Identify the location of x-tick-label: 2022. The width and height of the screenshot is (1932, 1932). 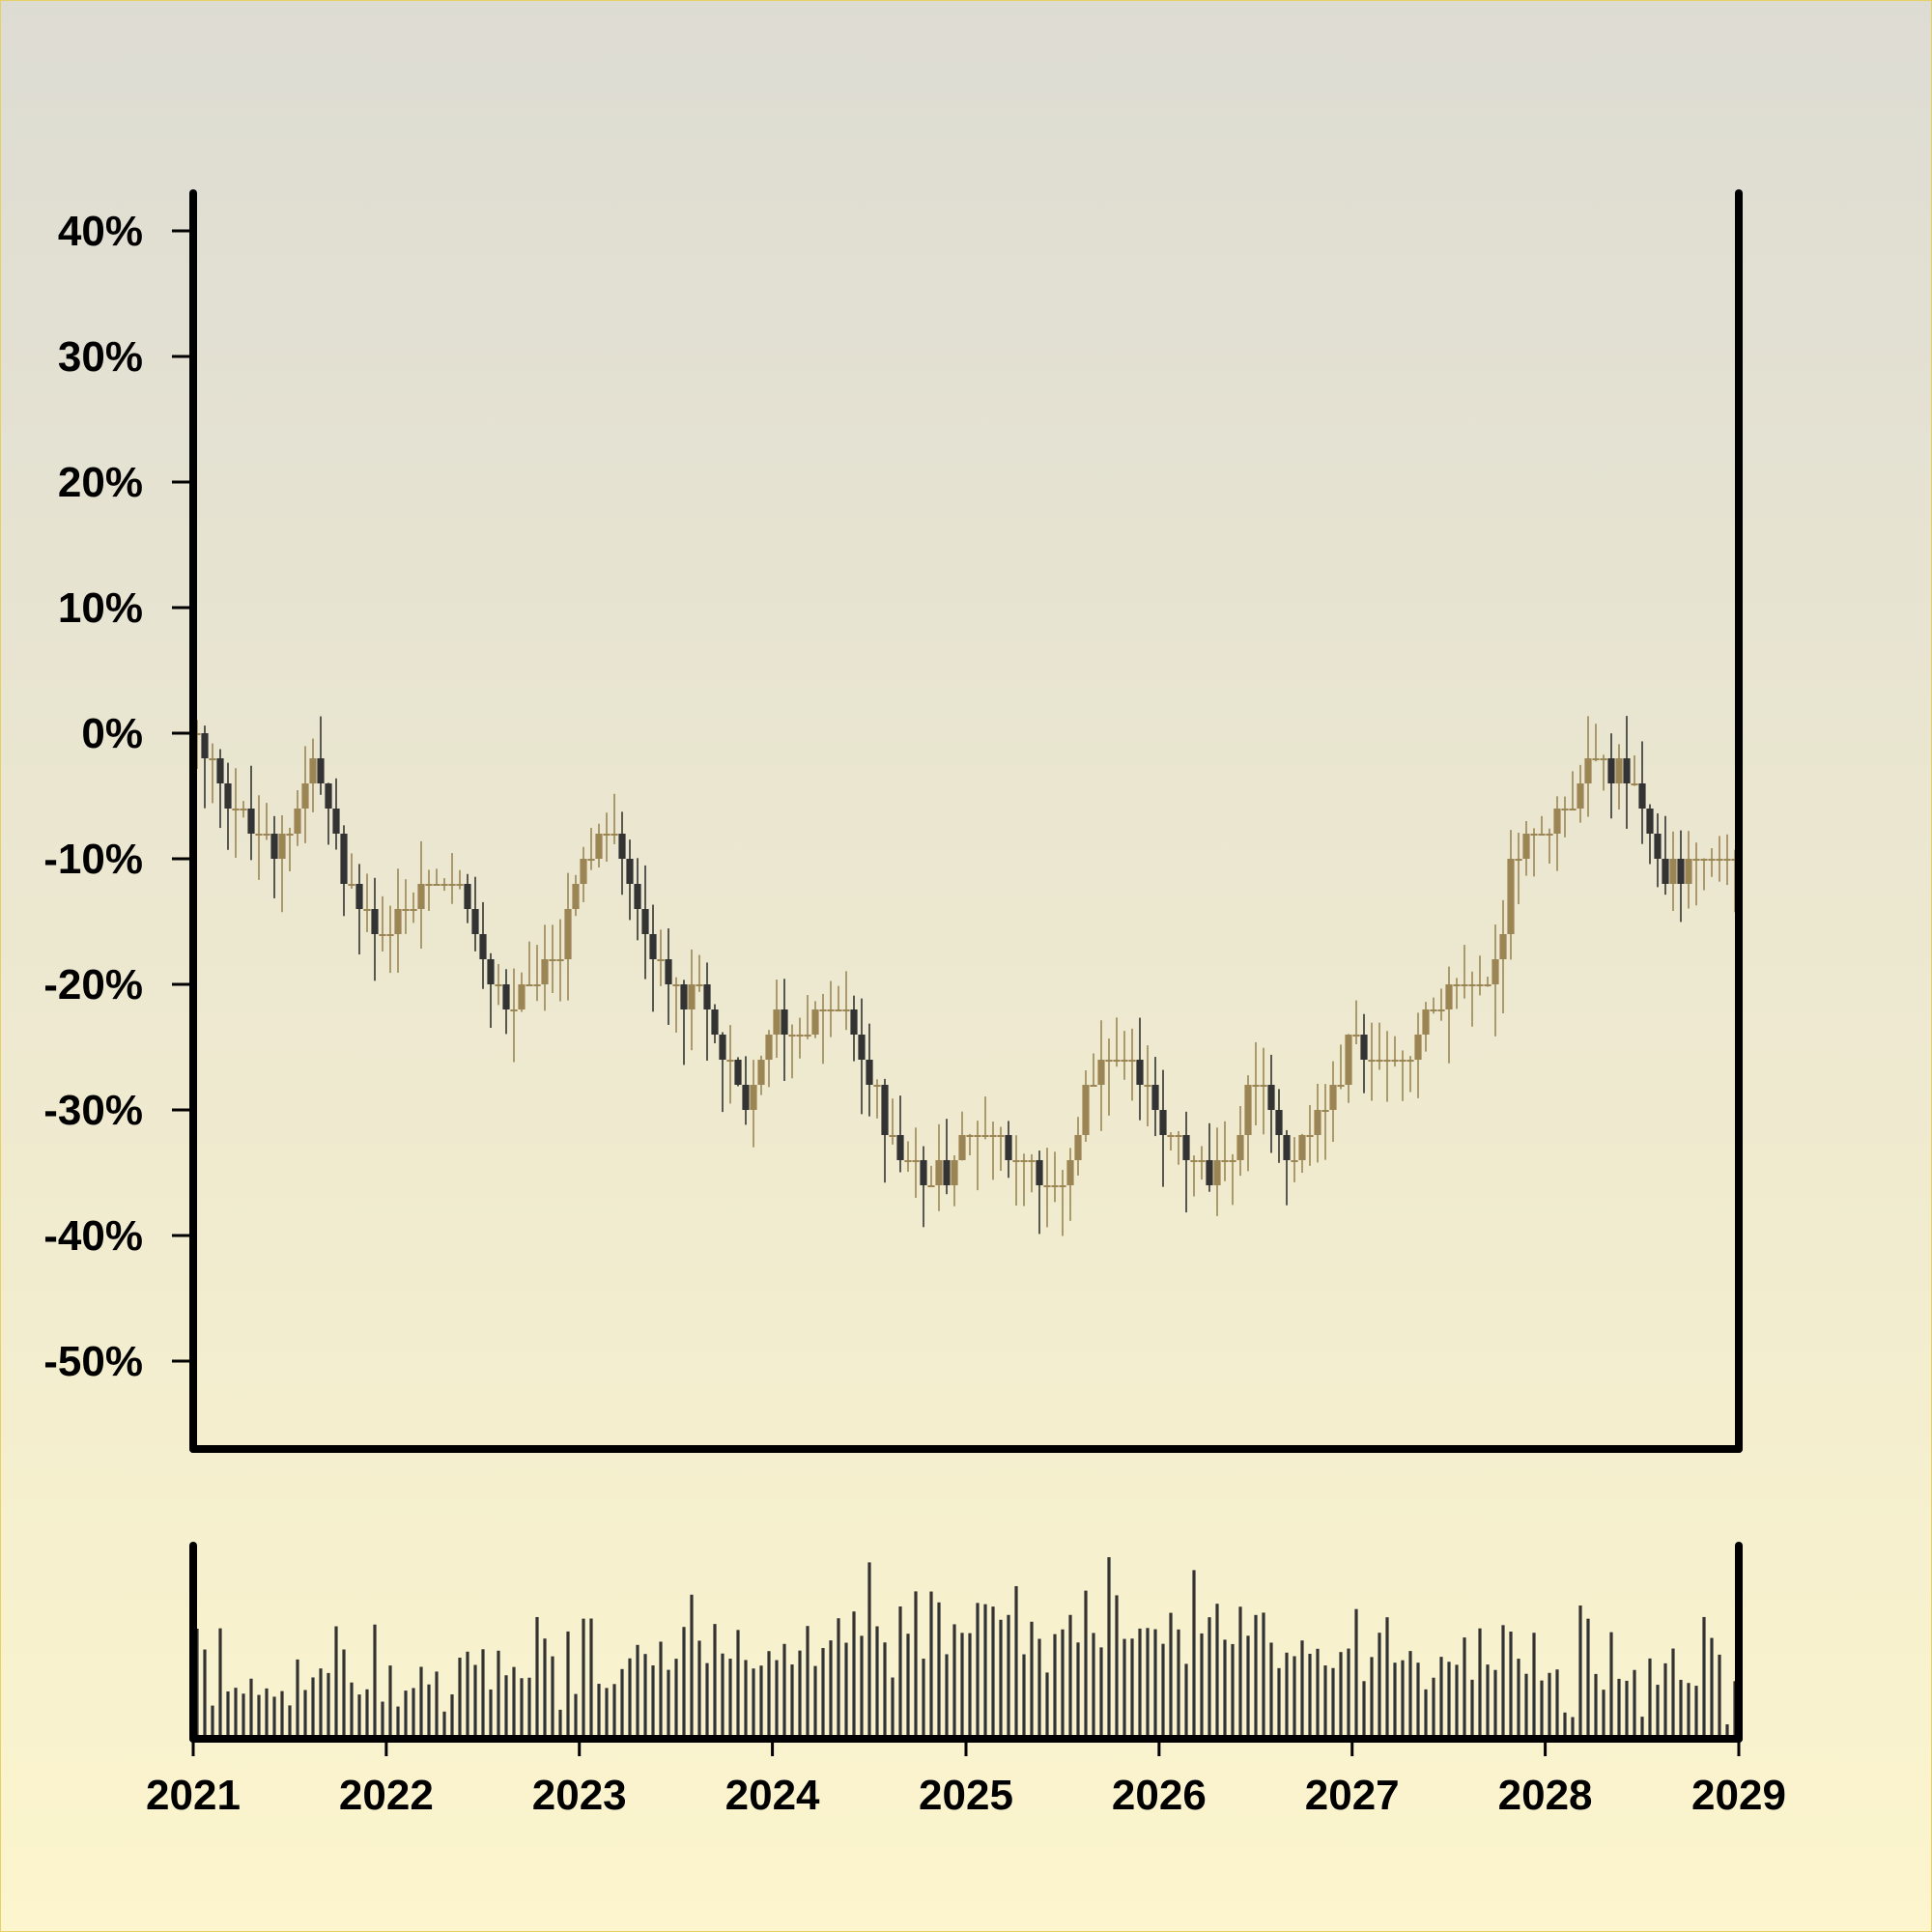
(386, 1795).